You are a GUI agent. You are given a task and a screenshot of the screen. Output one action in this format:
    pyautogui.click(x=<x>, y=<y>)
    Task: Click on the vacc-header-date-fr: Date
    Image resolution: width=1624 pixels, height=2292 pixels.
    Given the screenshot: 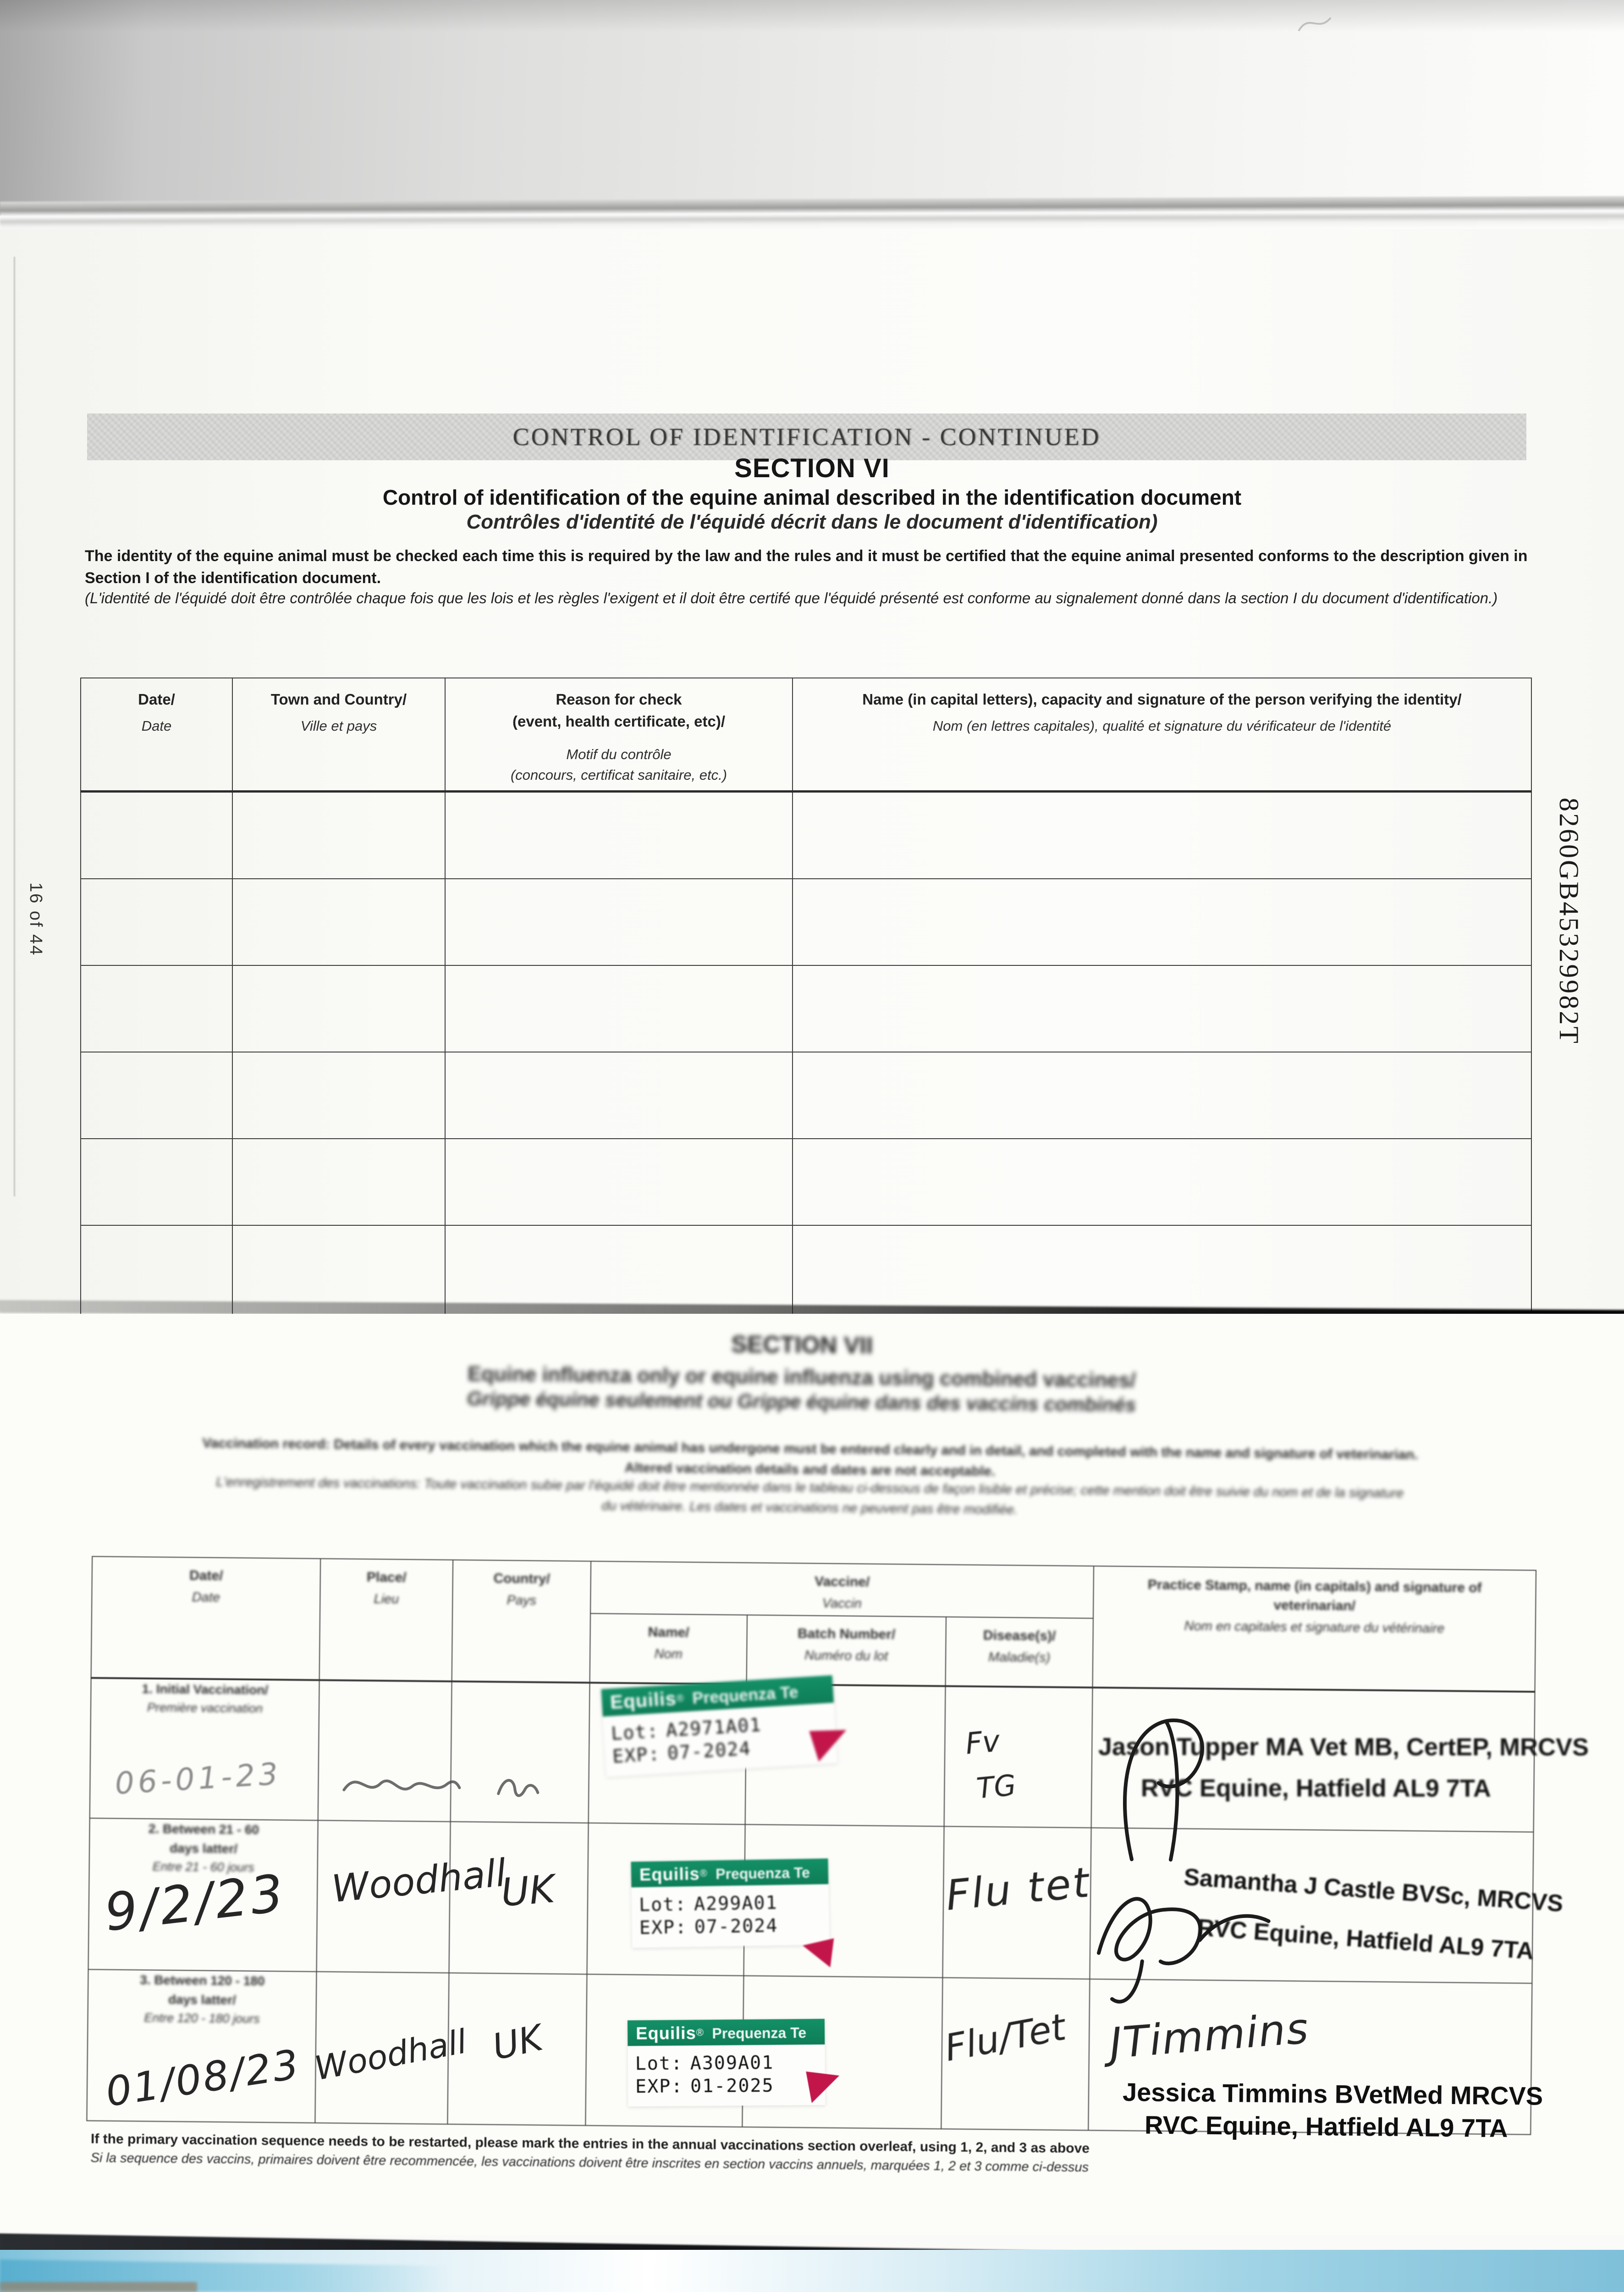 What is the action you would take?
    pyautogui.click(x=206, y=1597)
    